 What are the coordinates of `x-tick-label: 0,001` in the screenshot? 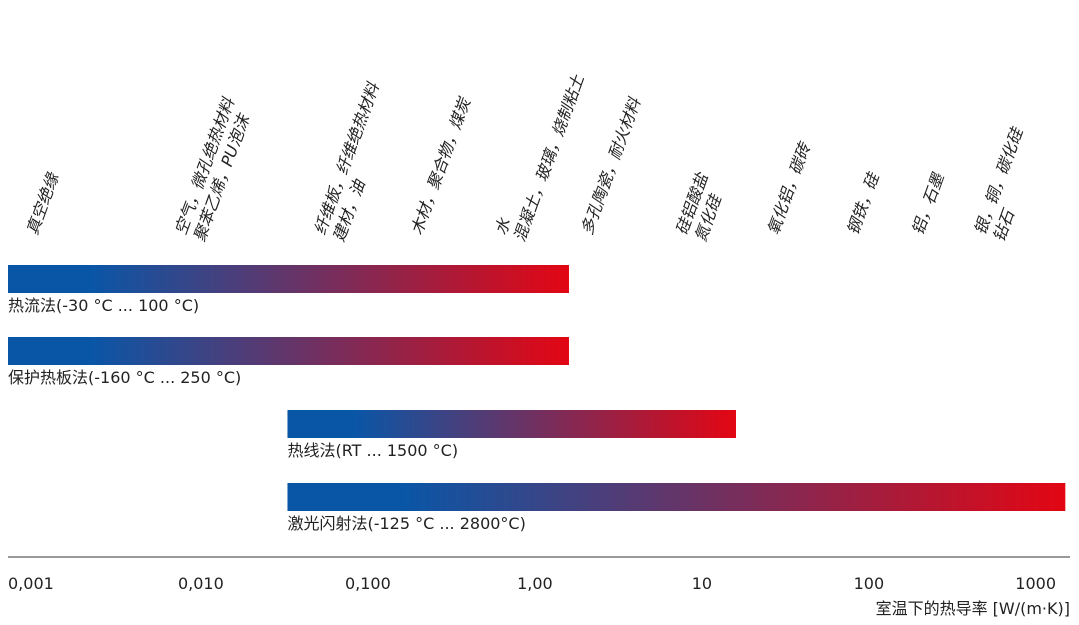 It's located at (31, 583).